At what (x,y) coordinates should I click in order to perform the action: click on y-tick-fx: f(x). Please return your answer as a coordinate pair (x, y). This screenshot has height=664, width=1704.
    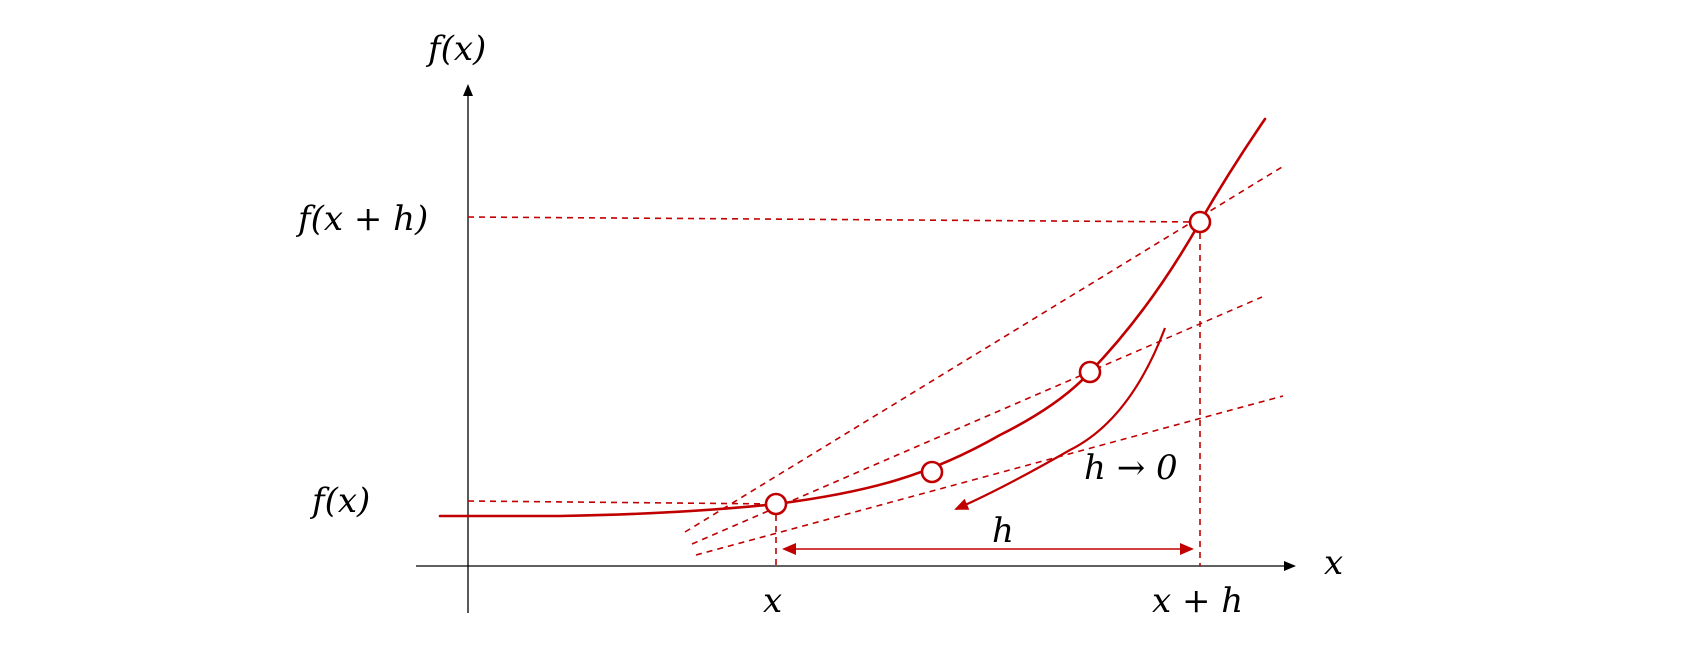
    Looking at the image, I should click on (339, 501).